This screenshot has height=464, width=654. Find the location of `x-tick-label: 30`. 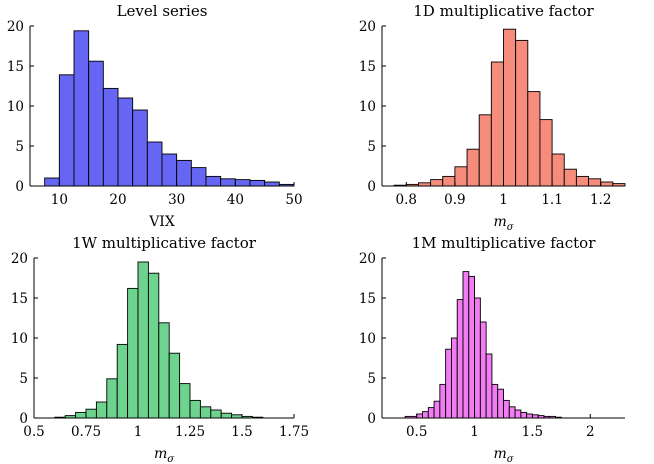

x-tick-label: 30 is located at coordinates (176, 200).